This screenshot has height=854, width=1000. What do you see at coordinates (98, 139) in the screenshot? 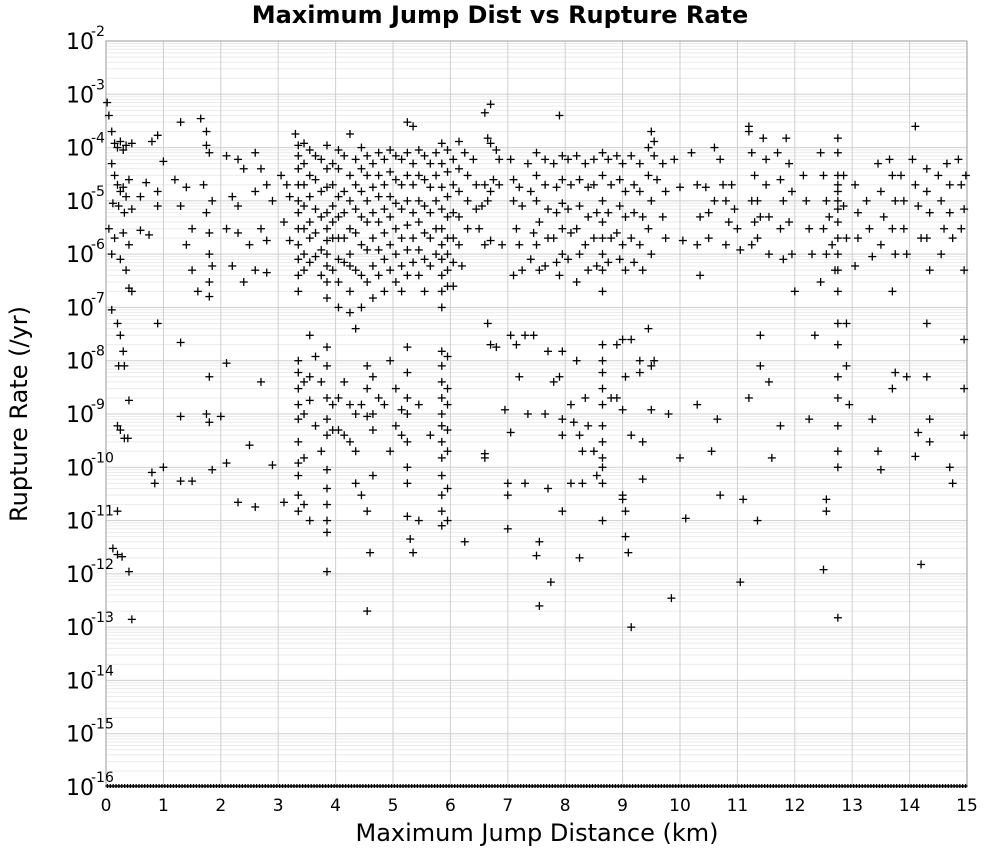
I see `y-tick-exponent: -4` at bounding box center [98, 139].